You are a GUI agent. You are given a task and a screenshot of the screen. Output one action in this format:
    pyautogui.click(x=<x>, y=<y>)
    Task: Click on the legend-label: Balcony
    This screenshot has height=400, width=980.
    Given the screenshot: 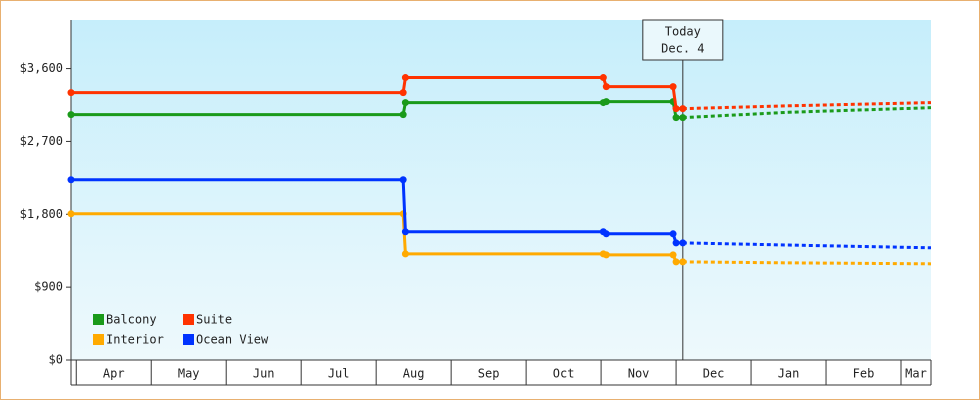 What is the action you would take?
    pyautogui.click(x=131, y=320)
    